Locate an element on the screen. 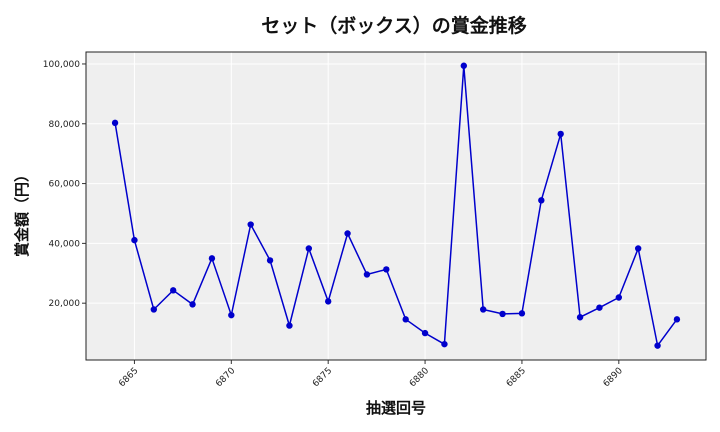 The image size is (720, 432). x-tick-label: 6880 is located at coordinates (419, 377).